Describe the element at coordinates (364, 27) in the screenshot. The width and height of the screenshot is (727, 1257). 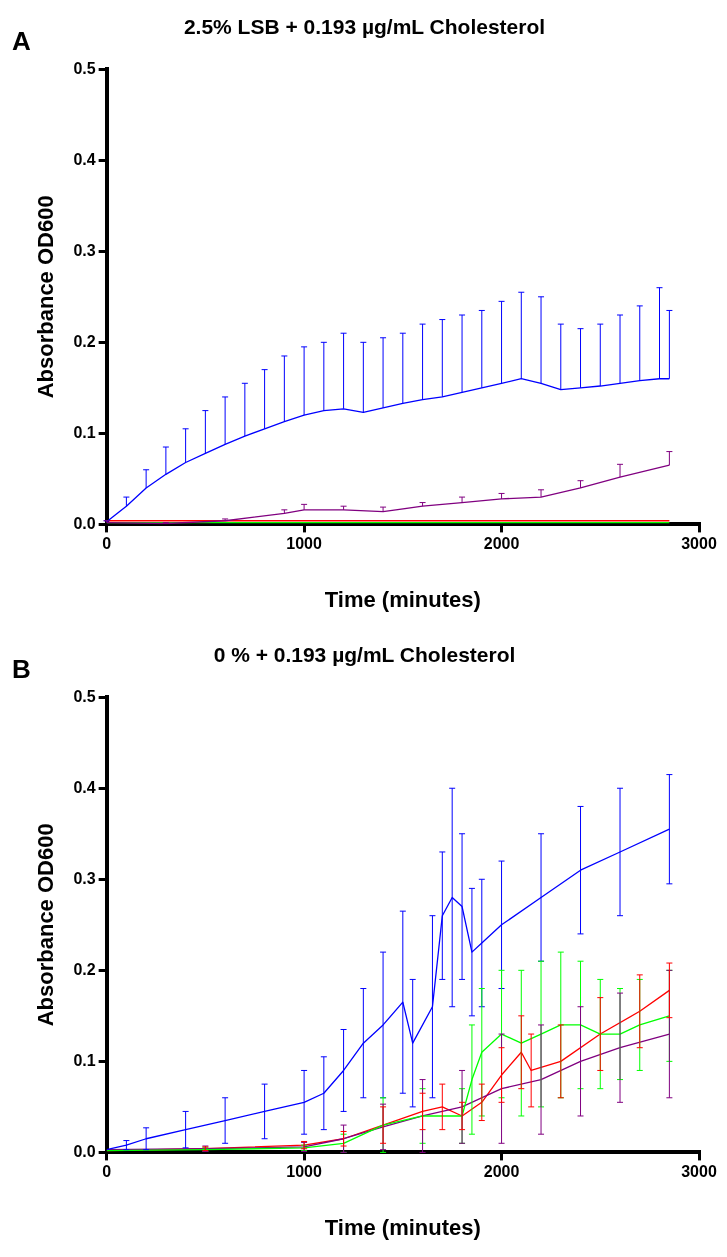
I see `chart-title: 2.5% LSB + 0.193 µg/mL Cholesterol` at that location.